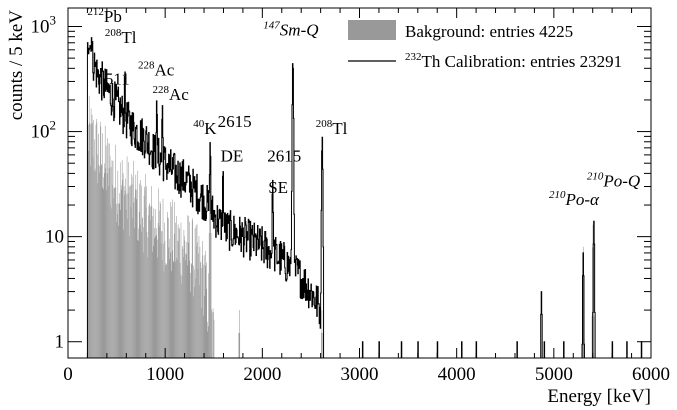 The width and height of the screenshot is (677, 410). Describe the element at coordinates (95, 12) in the screenshot. I see `peak-label-isotope-mass: 212` at that location.